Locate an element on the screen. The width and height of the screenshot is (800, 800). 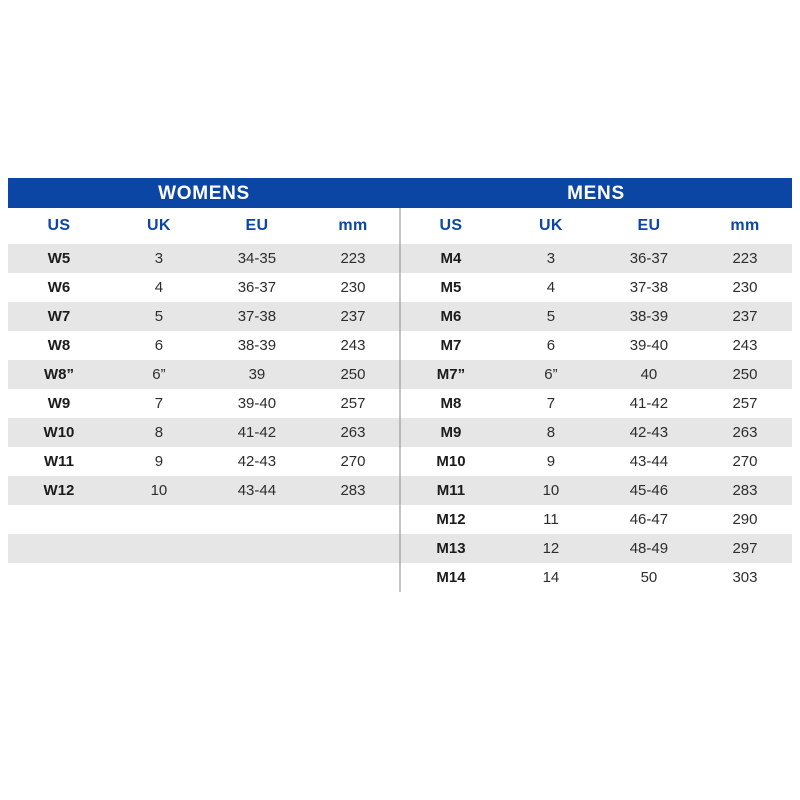
womens-cell-mm: 283 is located at coordinates (352, 490).